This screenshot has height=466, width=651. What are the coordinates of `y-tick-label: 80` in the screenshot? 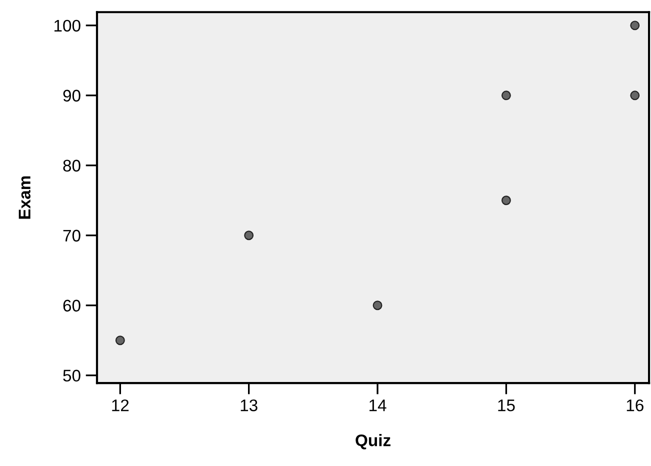 It's located at (71, 166).